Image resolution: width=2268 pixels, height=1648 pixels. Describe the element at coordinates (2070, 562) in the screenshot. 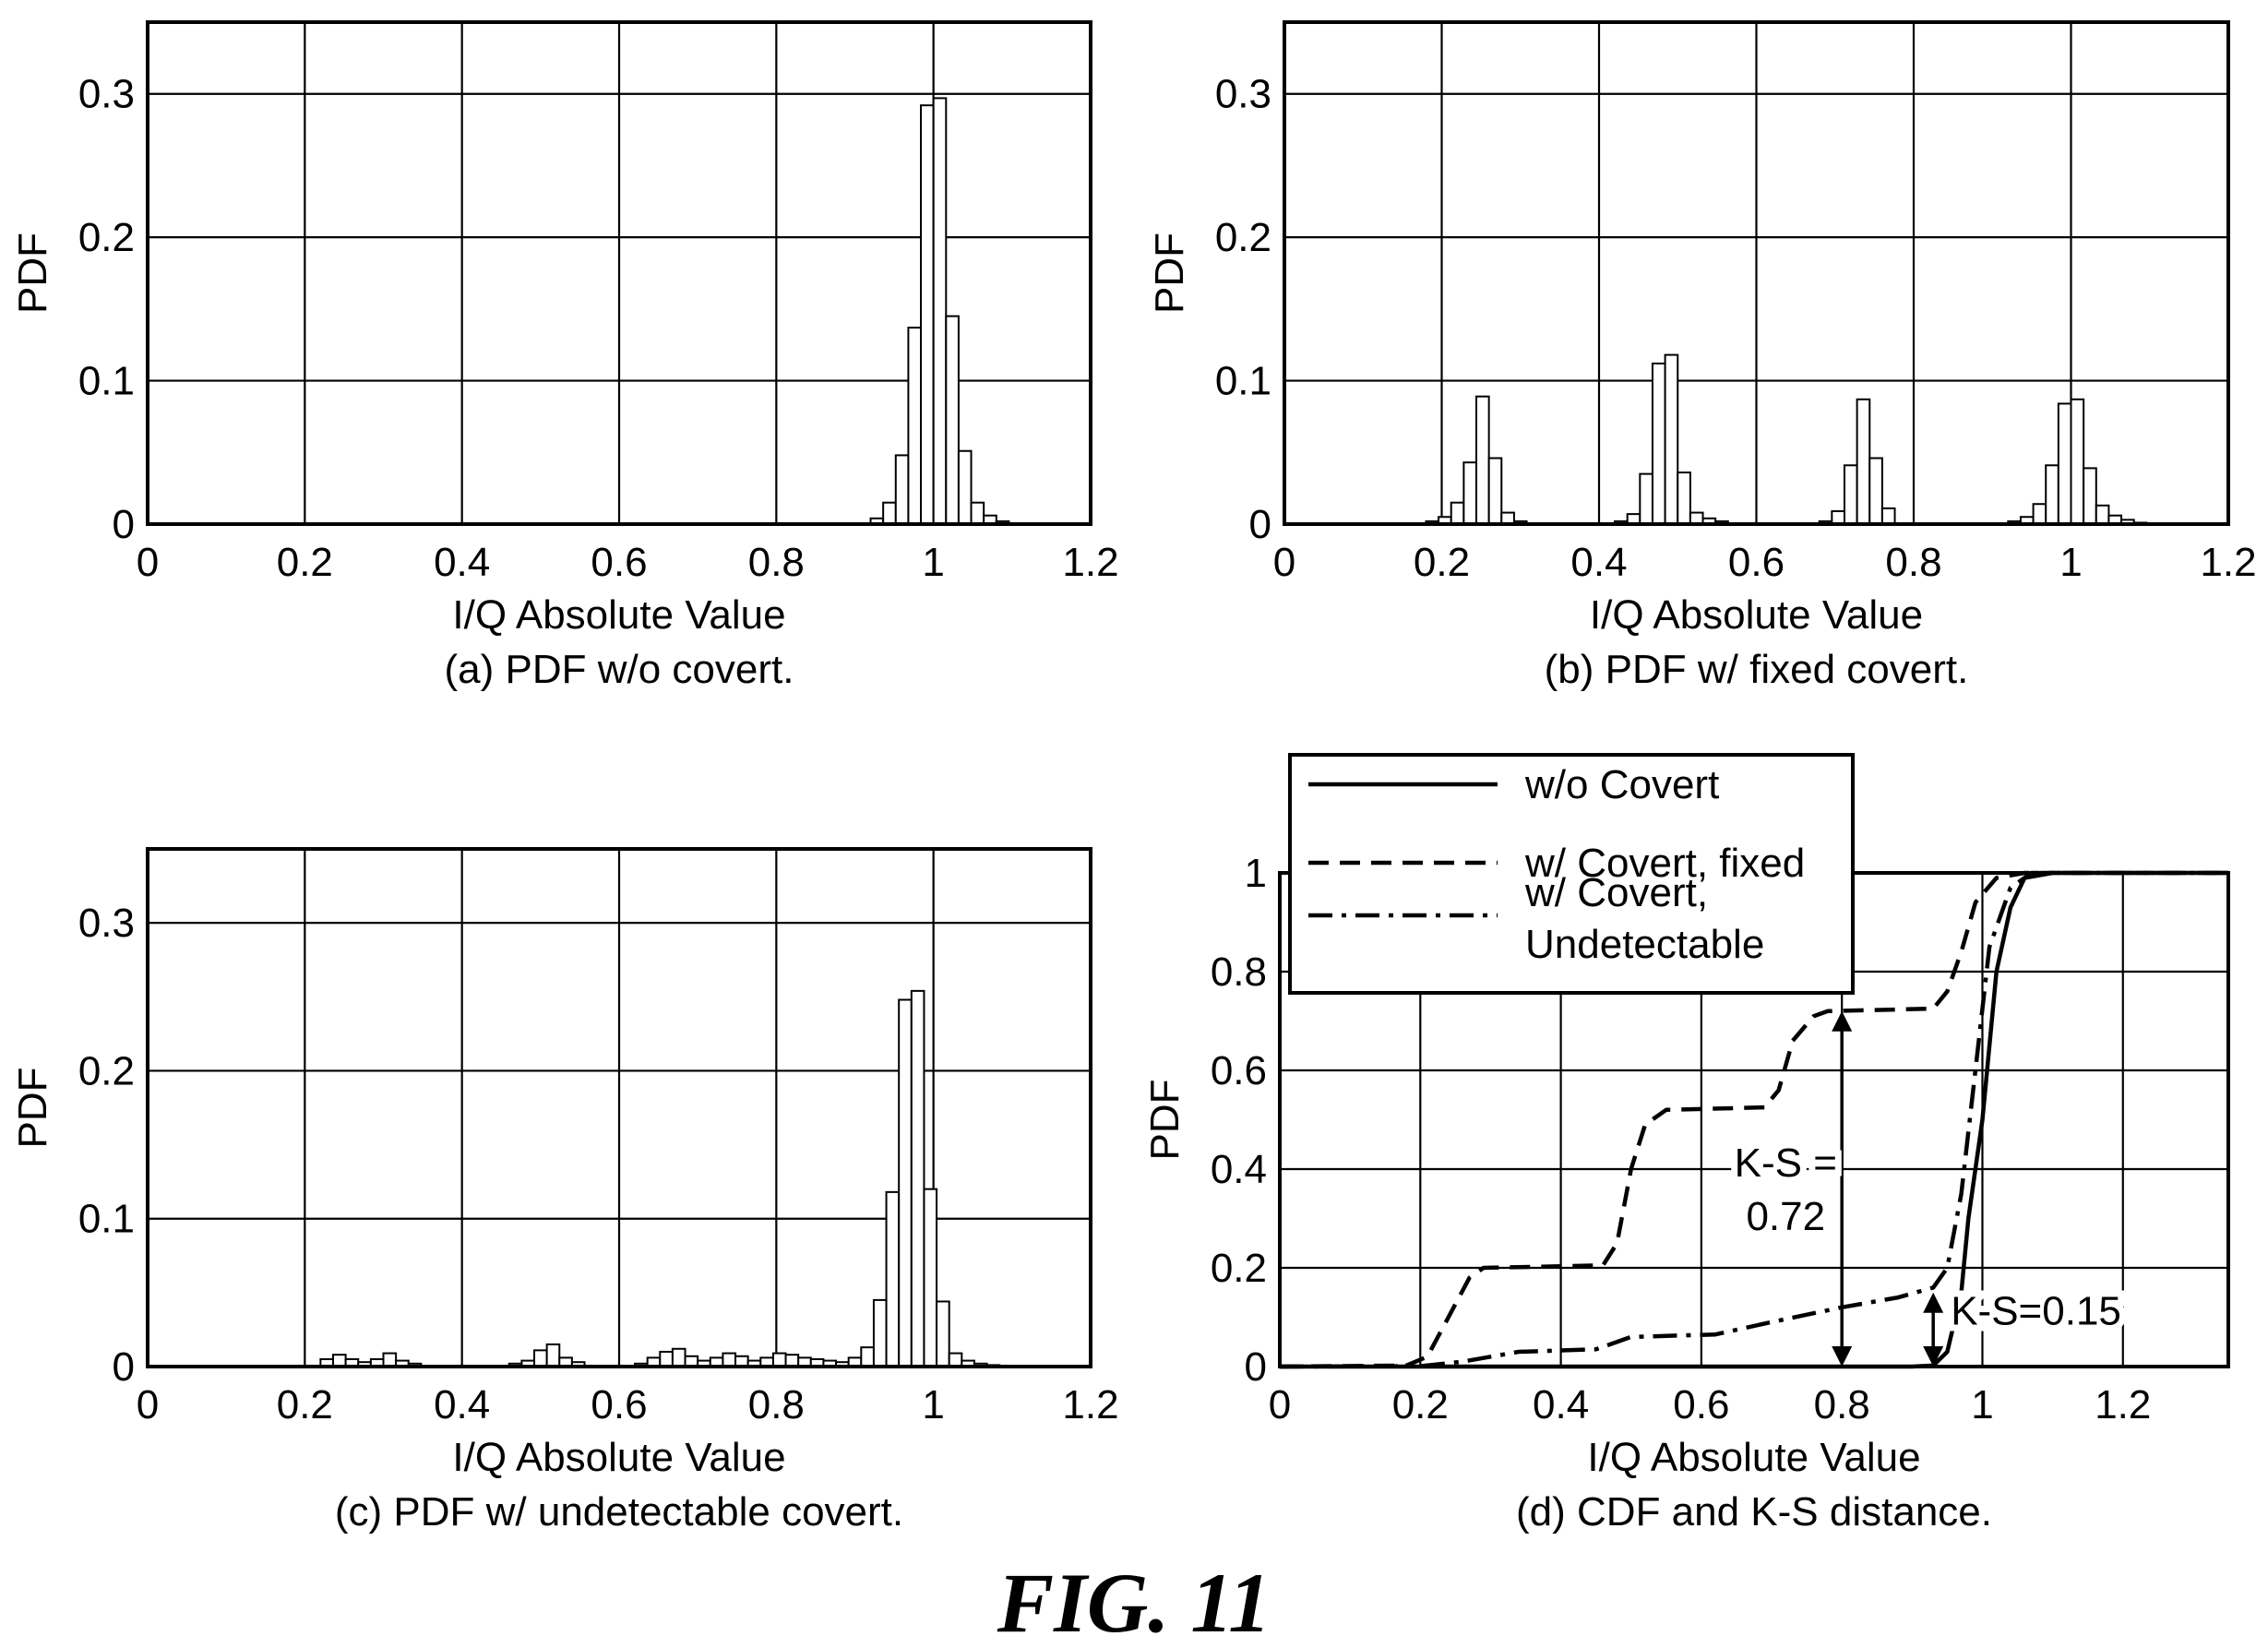

I see `chart-b-x-tick-label: 1` at that location.